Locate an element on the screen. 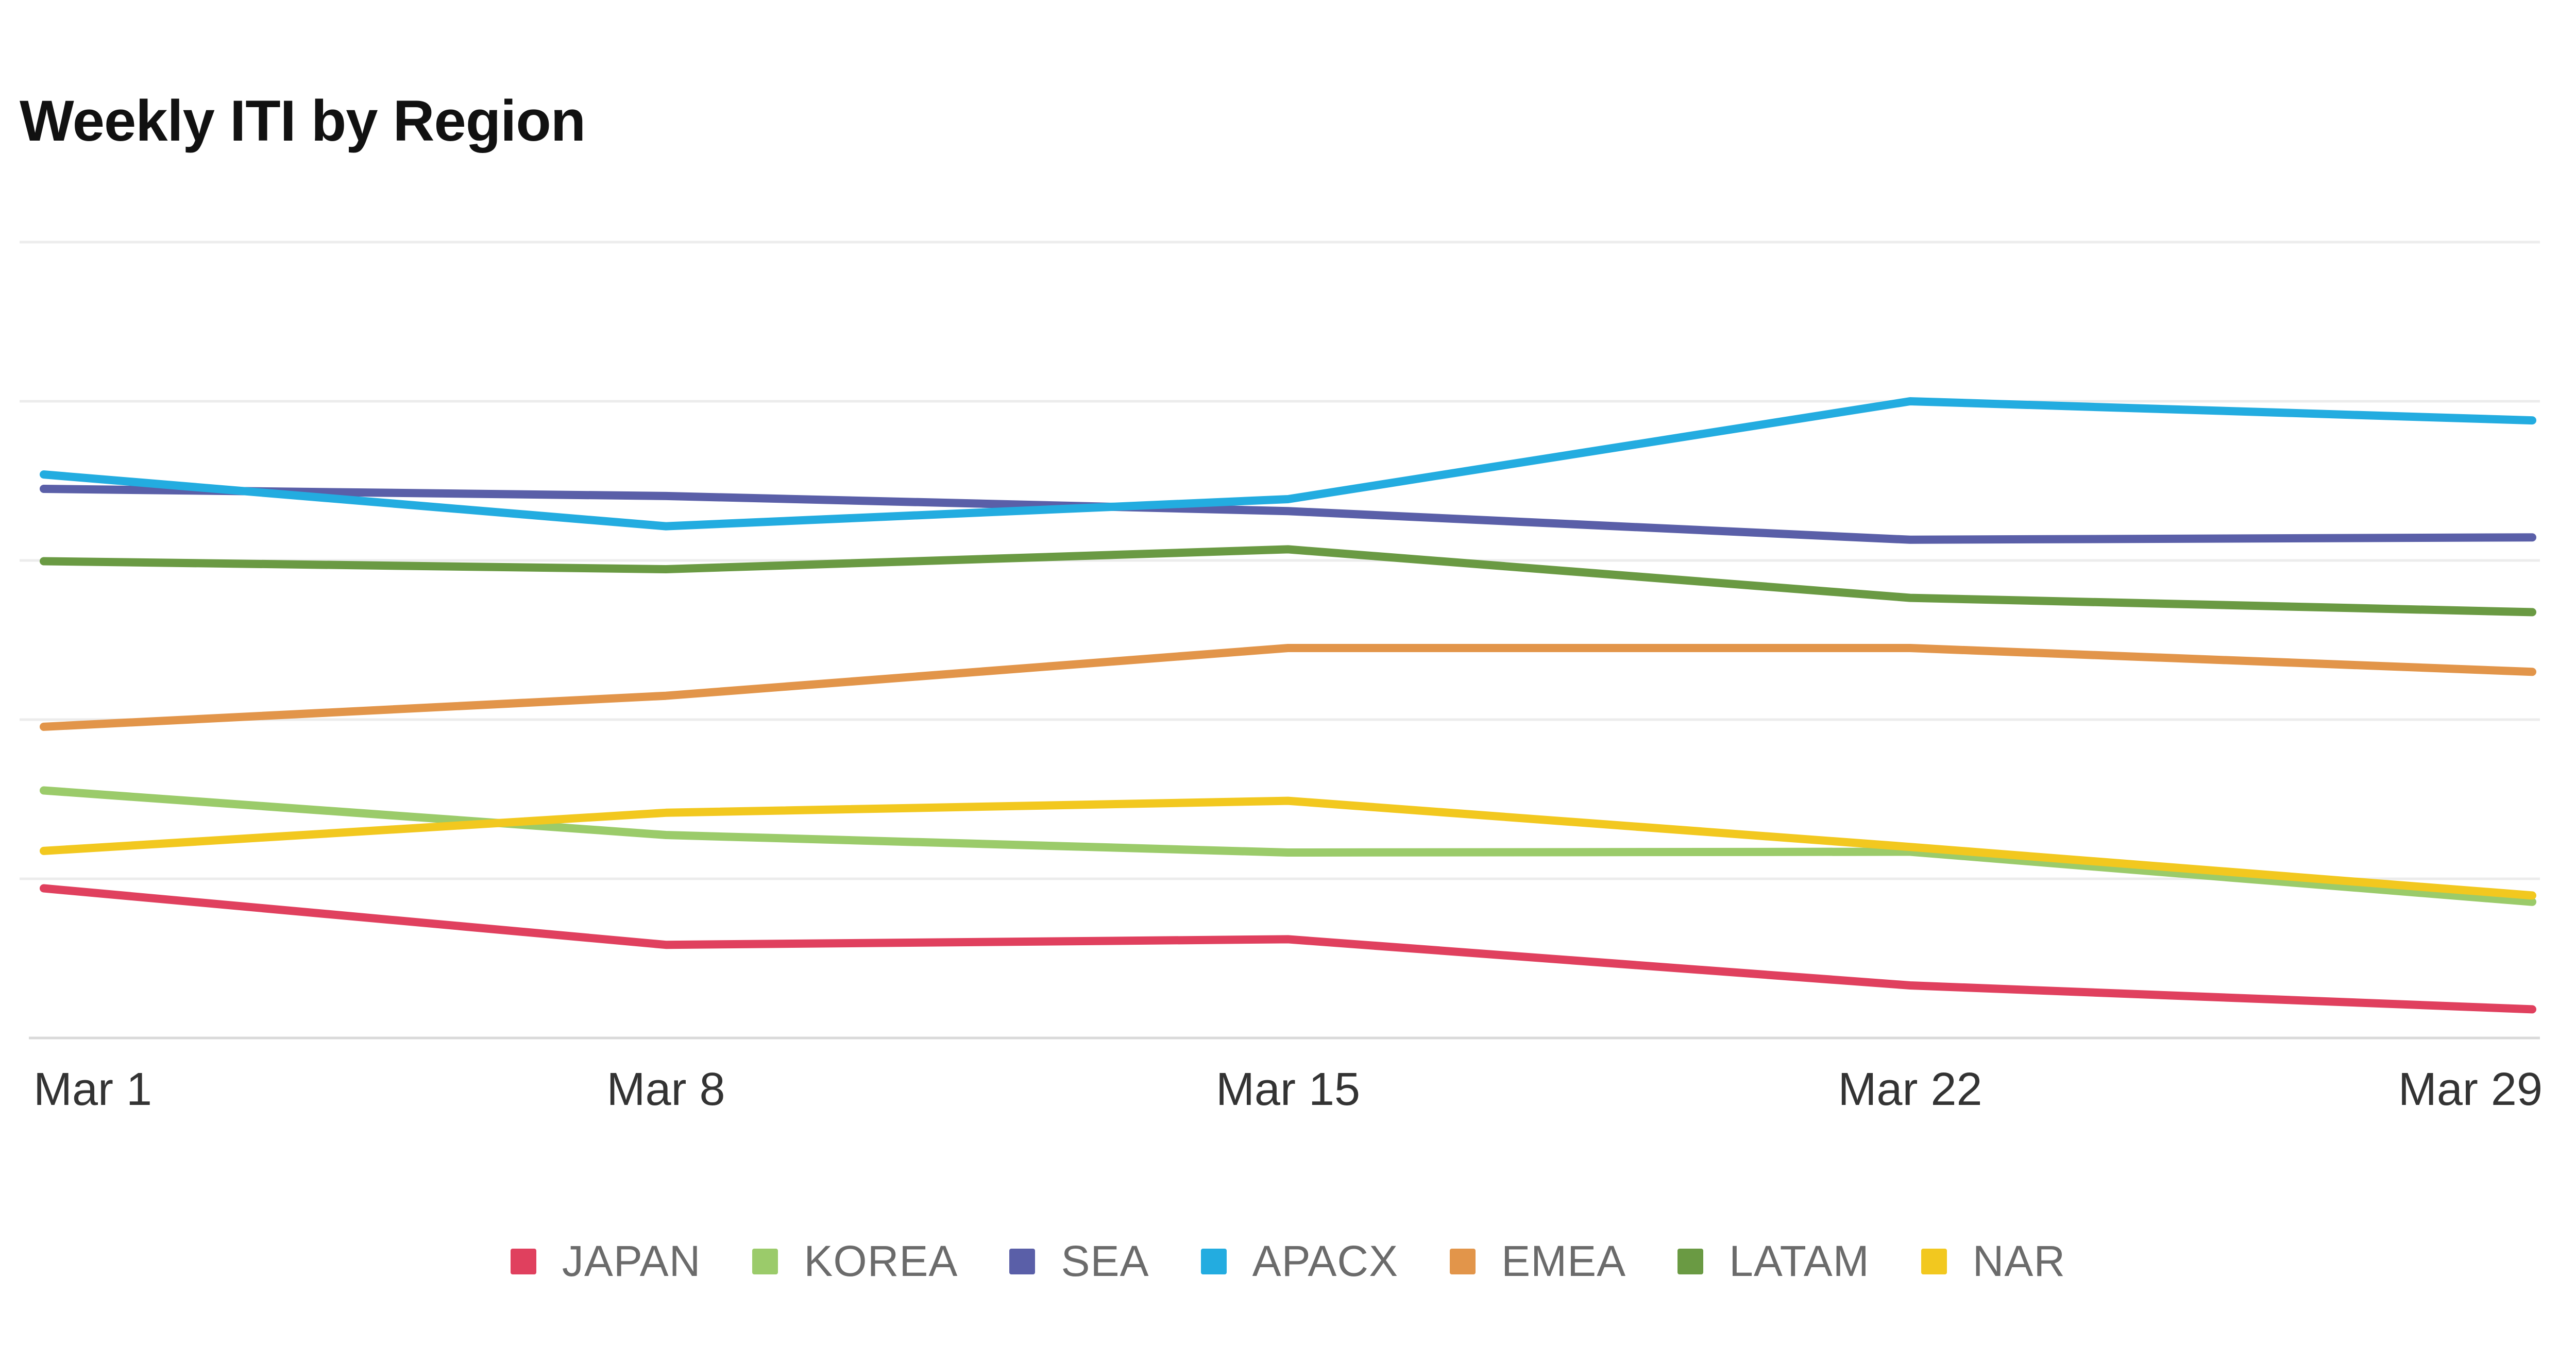 The image size is (2576, 1346). legend-label: EMEA is located at coordinates (1563, 1261).